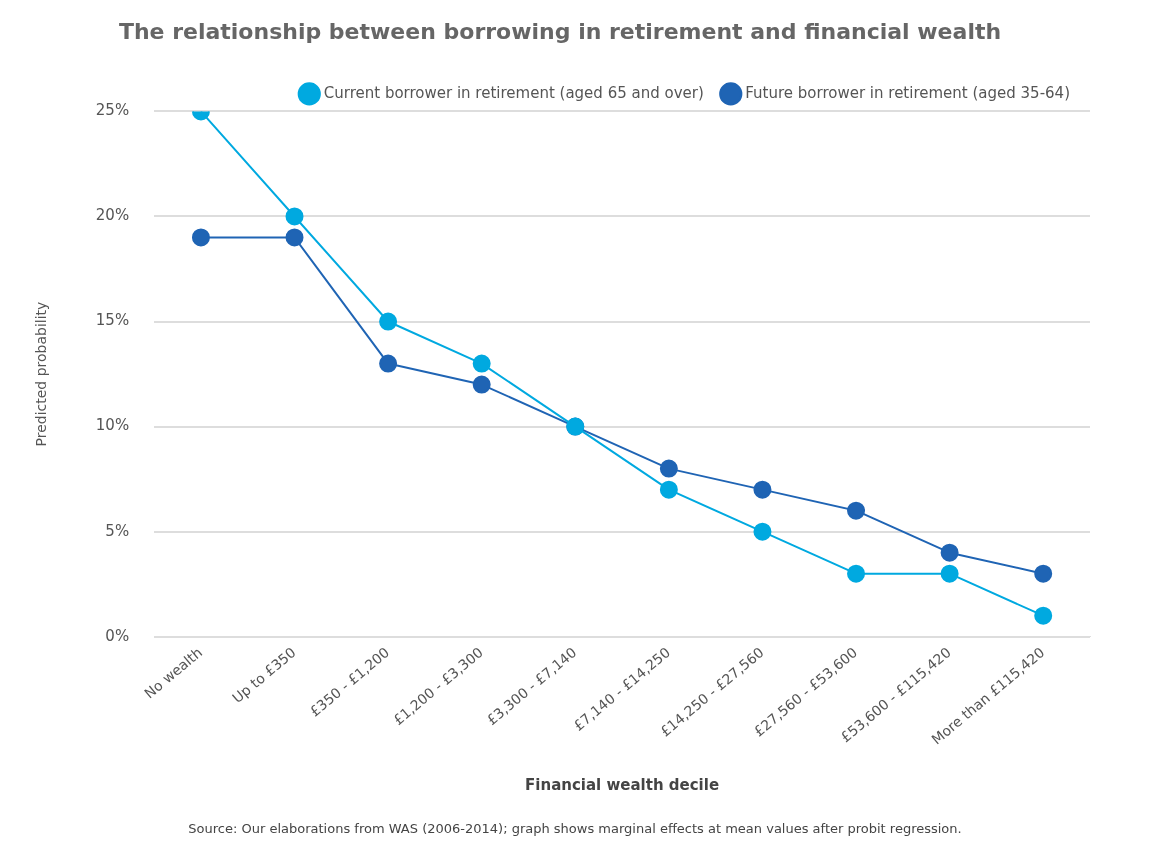  Describe the element at coordinates (513, 92) in the screenshot. I see `legend-label: Current borrower in retirement (aged 65 and over)` at that location.